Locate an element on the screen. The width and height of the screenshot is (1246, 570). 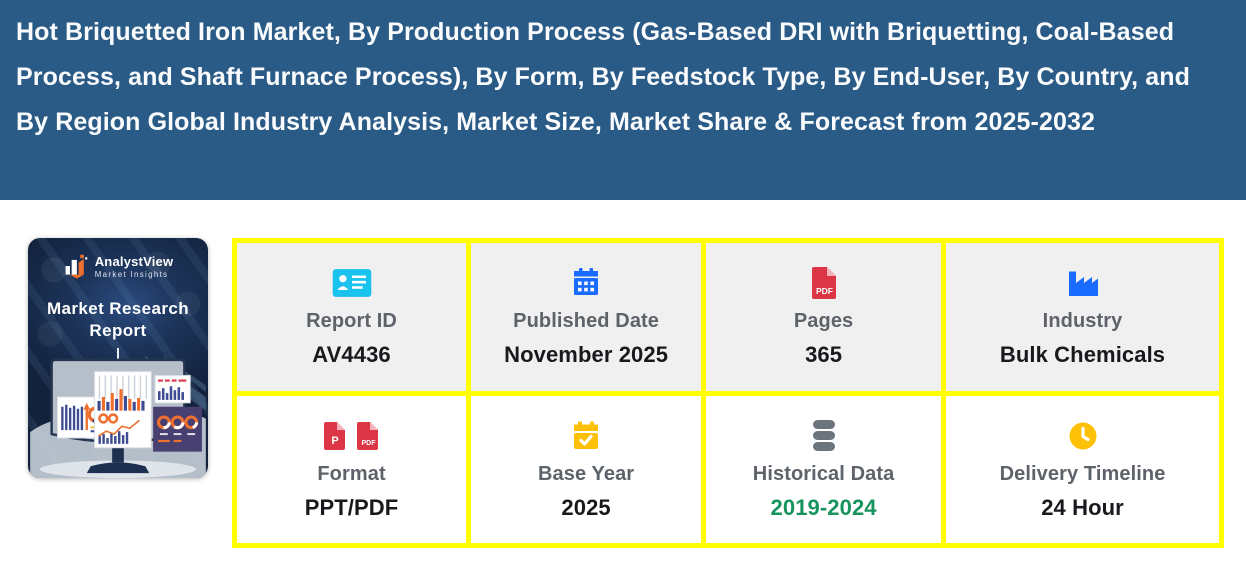
meta-value: 2025 is located at coordinates (586, 507).